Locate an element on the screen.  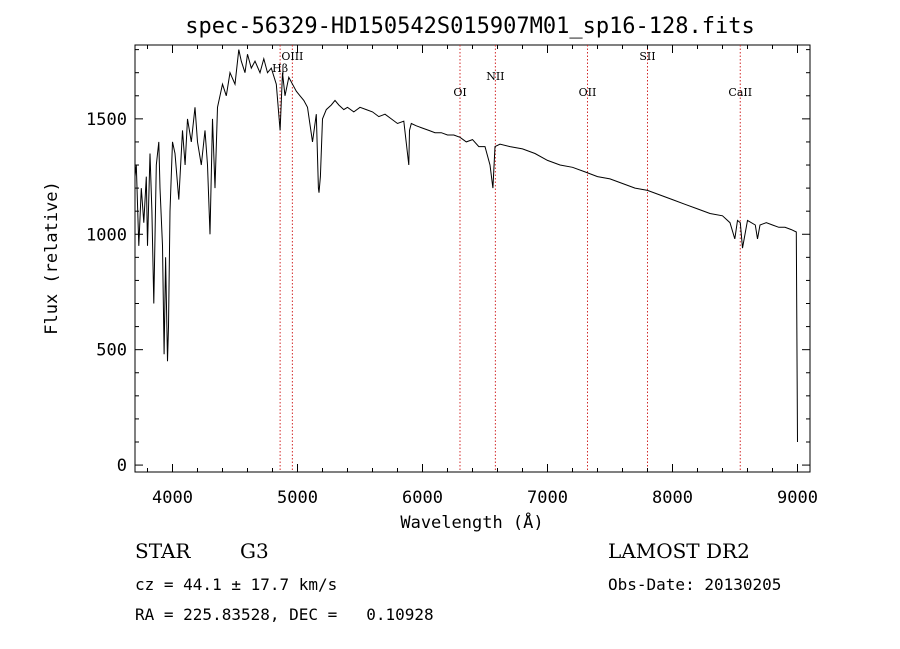
spectral-line-label-2: OI is located at coordinates (459, 92).